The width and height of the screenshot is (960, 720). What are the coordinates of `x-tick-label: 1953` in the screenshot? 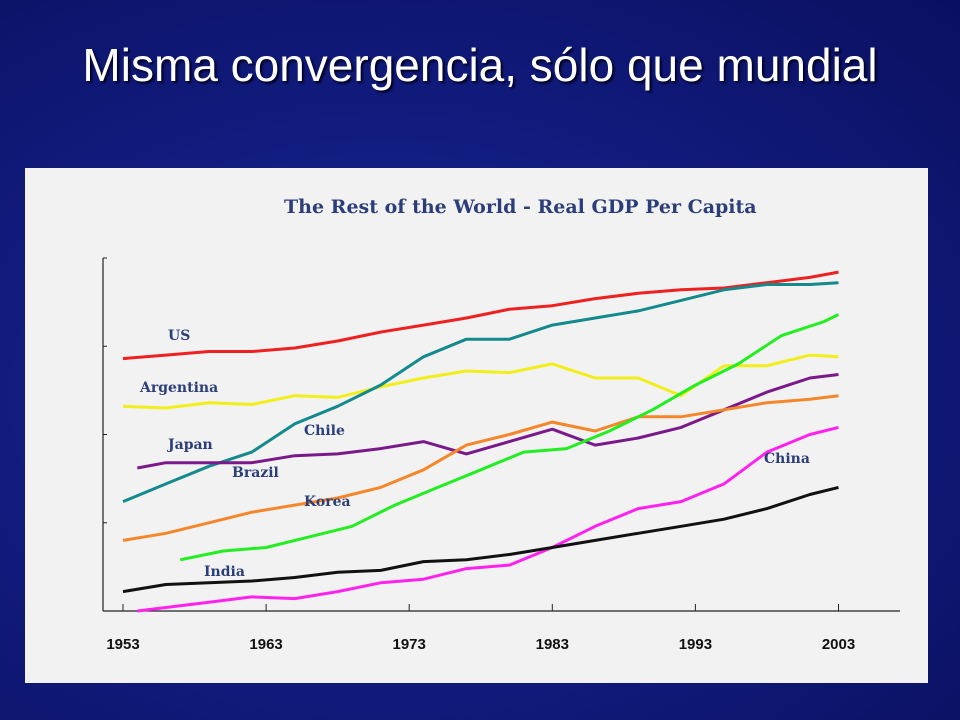 It's located at (122, 644).